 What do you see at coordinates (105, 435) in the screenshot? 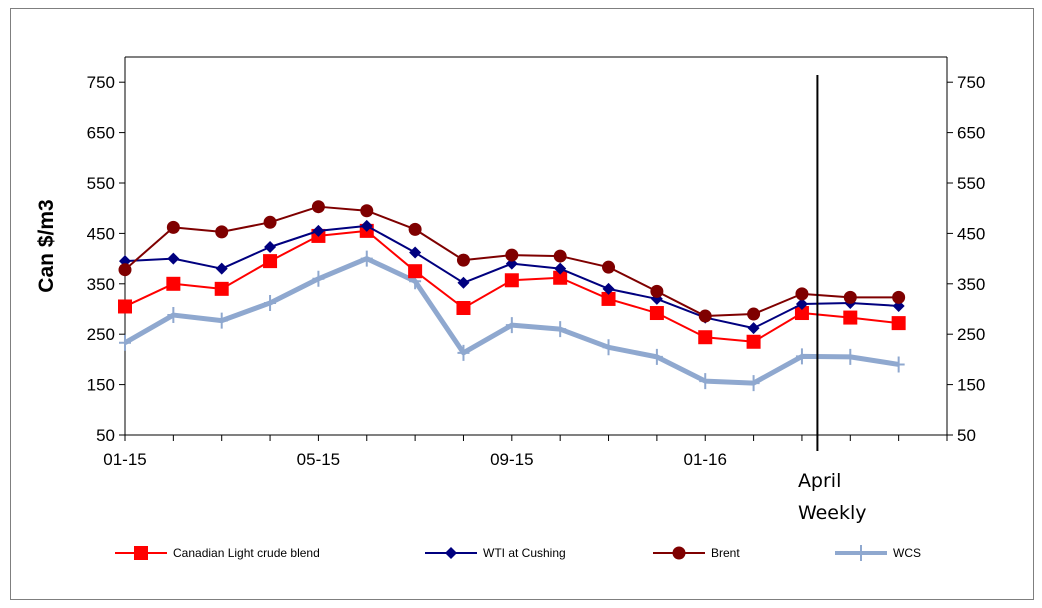
I see `y-tick-label-left: 50` at bounding box center [105, 435].